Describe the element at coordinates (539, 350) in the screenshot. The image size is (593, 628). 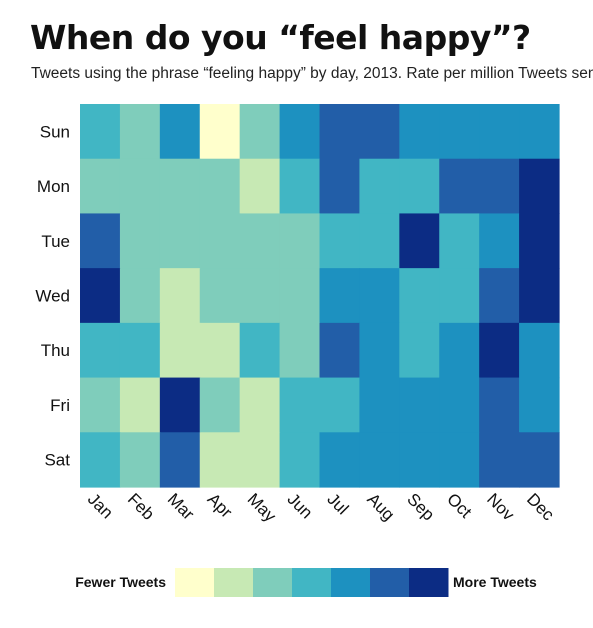
I see `heatmap-cell-thu-dec` at that location.